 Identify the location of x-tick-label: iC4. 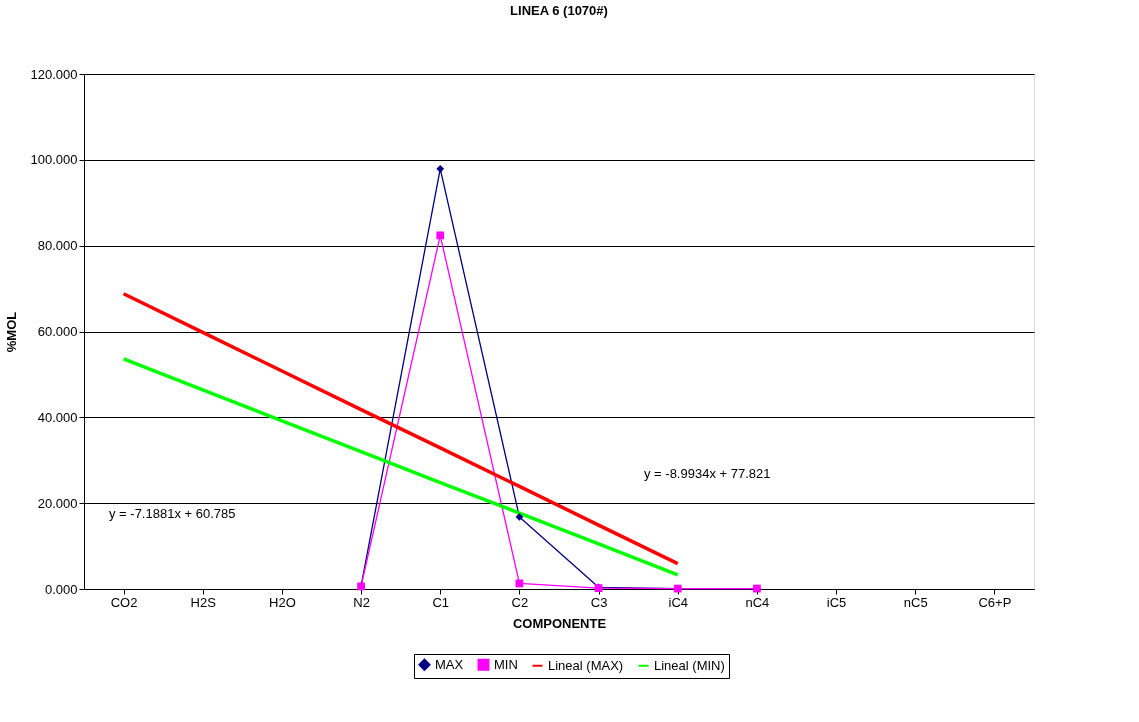
(678, 602).